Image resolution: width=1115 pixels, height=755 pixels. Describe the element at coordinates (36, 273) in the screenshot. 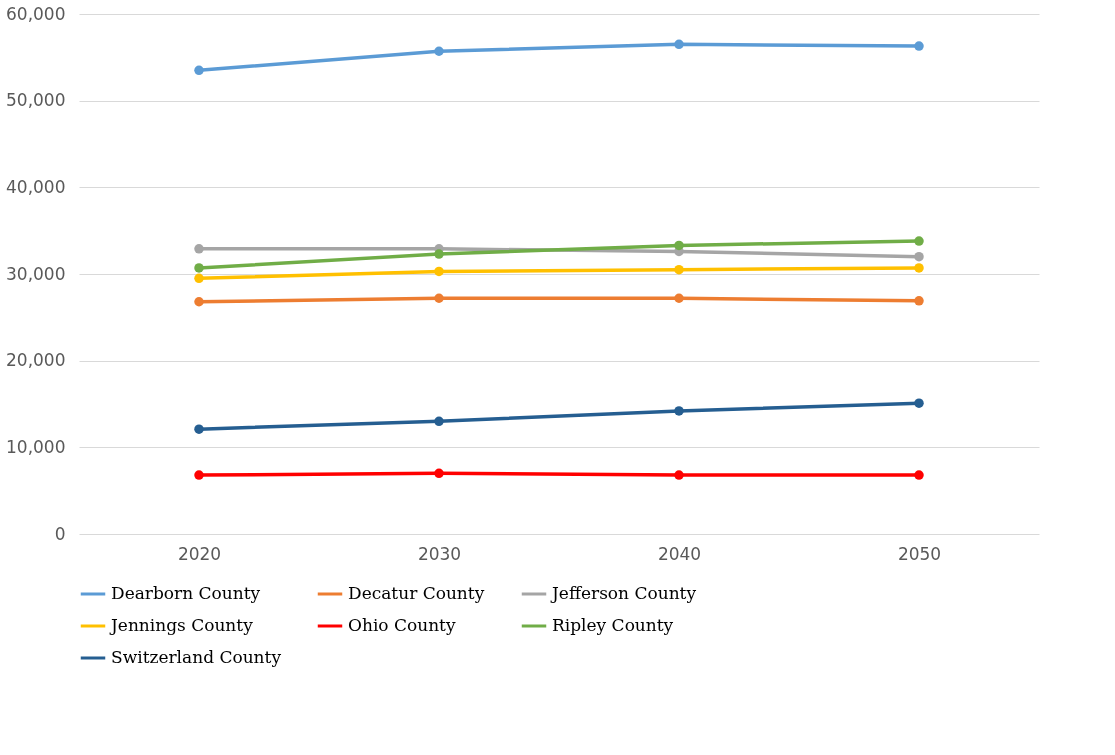

I see `y-tick-label: 30,000` at that location.